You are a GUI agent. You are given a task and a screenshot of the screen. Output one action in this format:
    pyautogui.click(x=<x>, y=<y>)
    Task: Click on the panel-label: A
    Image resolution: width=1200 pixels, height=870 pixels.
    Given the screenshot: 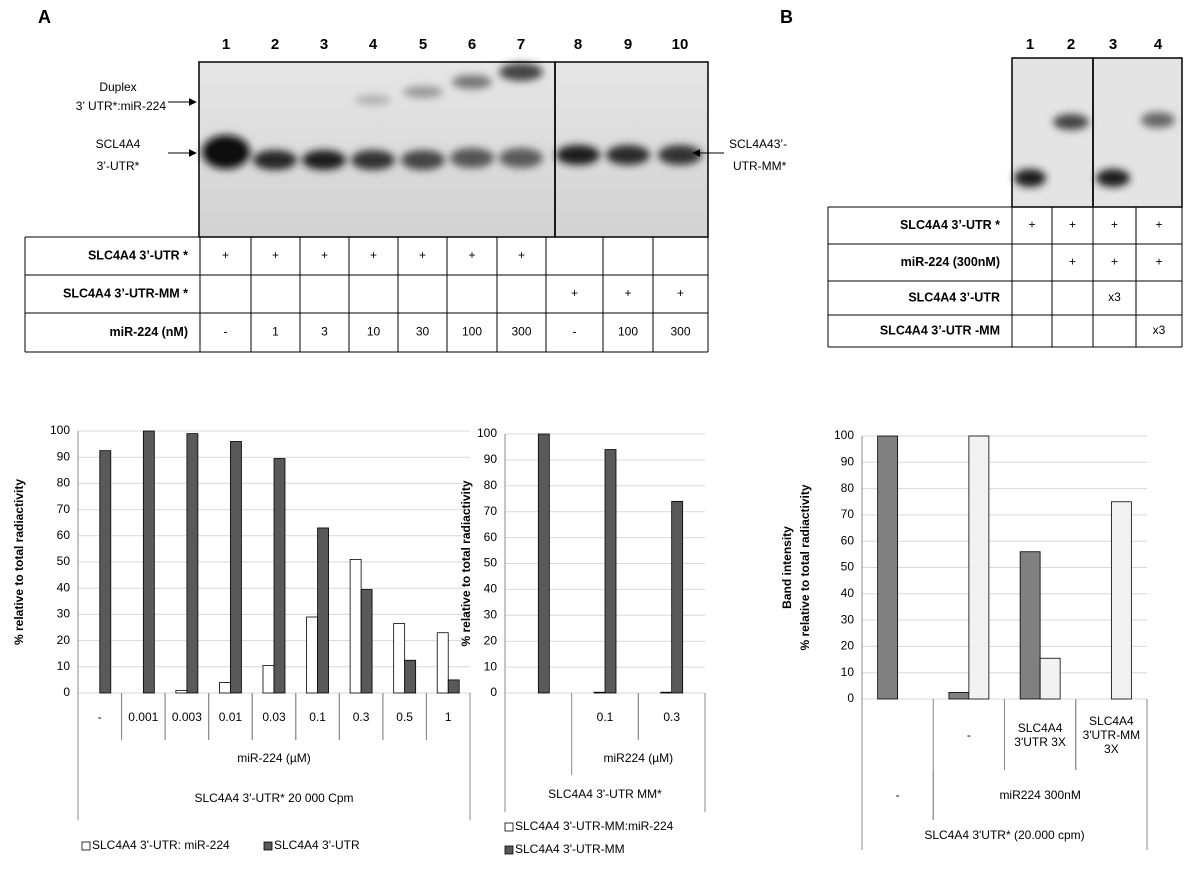 What is the action you would take?
    pyautogui.click(x=44, y=17)
    